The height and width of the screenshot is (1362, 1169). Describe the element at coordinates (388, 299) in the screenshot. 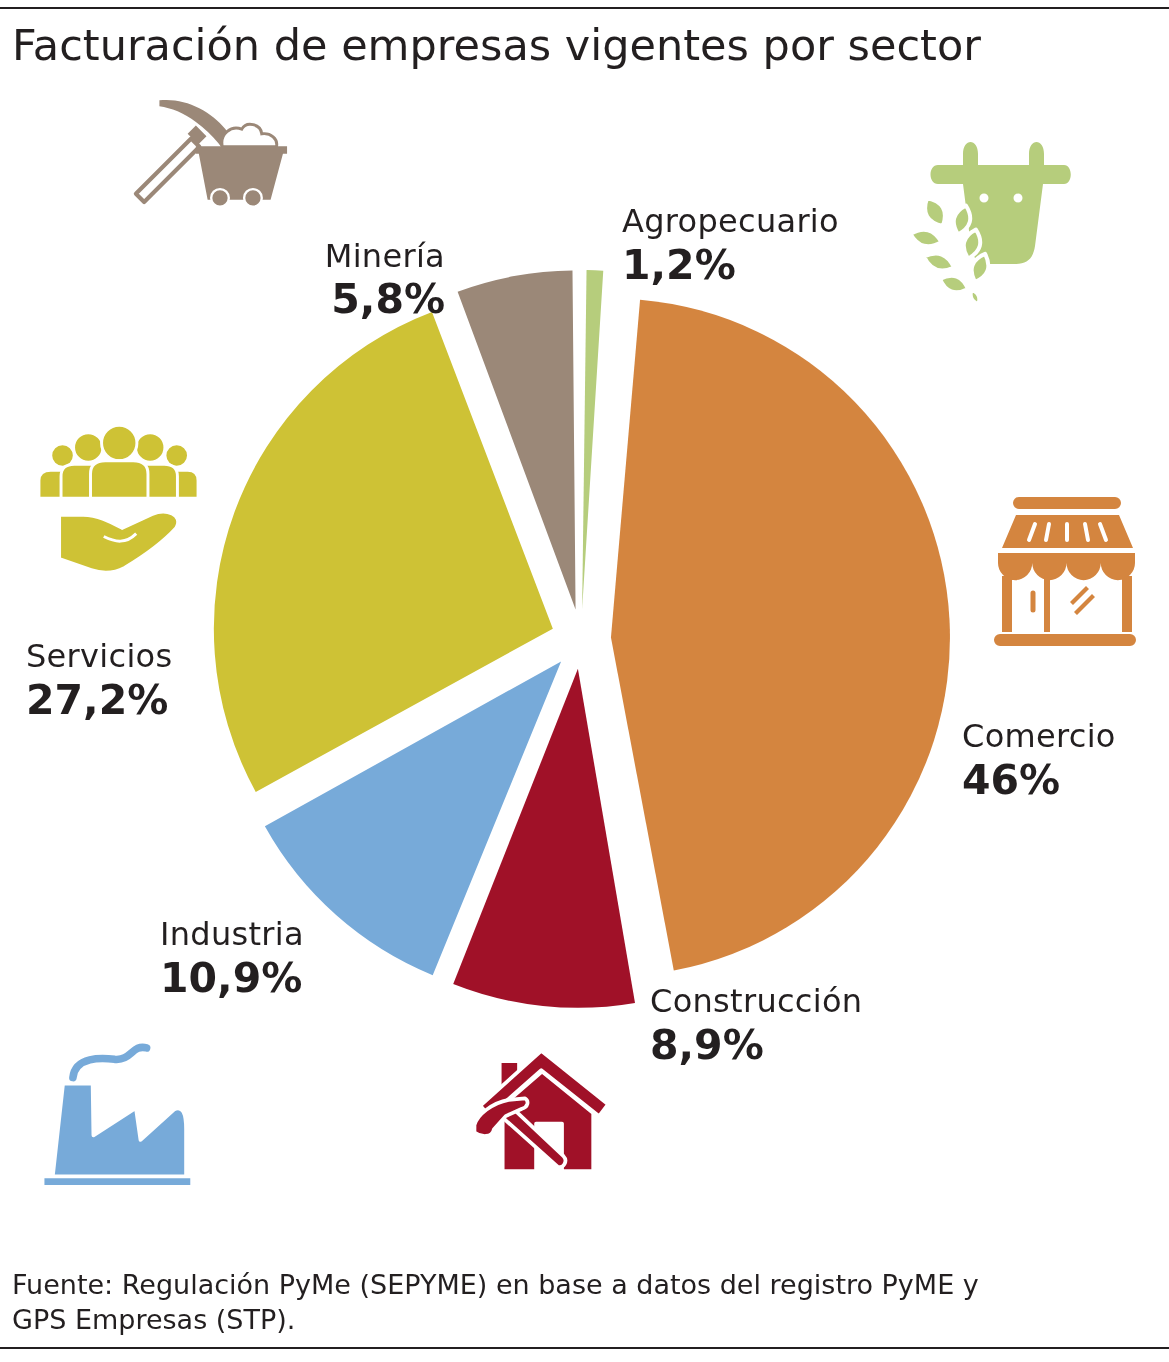

I see `data-label: 5,8%` at that location.